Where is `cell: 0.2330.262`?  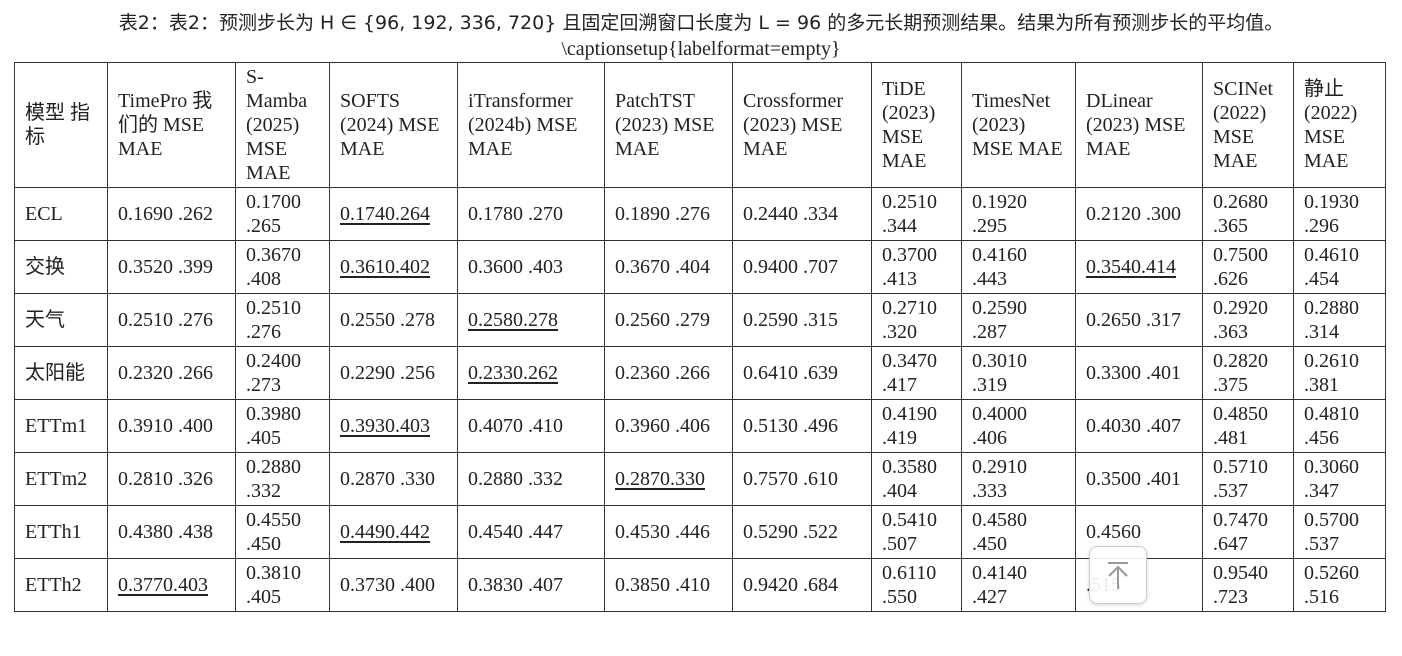 cell: 0.2330.262 is located at coordinates (531, 373).